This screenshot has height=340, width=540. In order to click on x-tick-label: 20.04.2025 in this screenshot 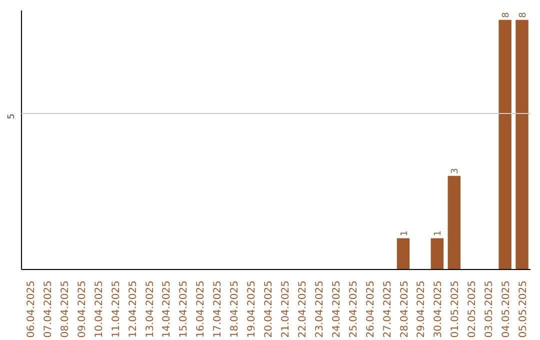, I will do `click(269, 309)`.